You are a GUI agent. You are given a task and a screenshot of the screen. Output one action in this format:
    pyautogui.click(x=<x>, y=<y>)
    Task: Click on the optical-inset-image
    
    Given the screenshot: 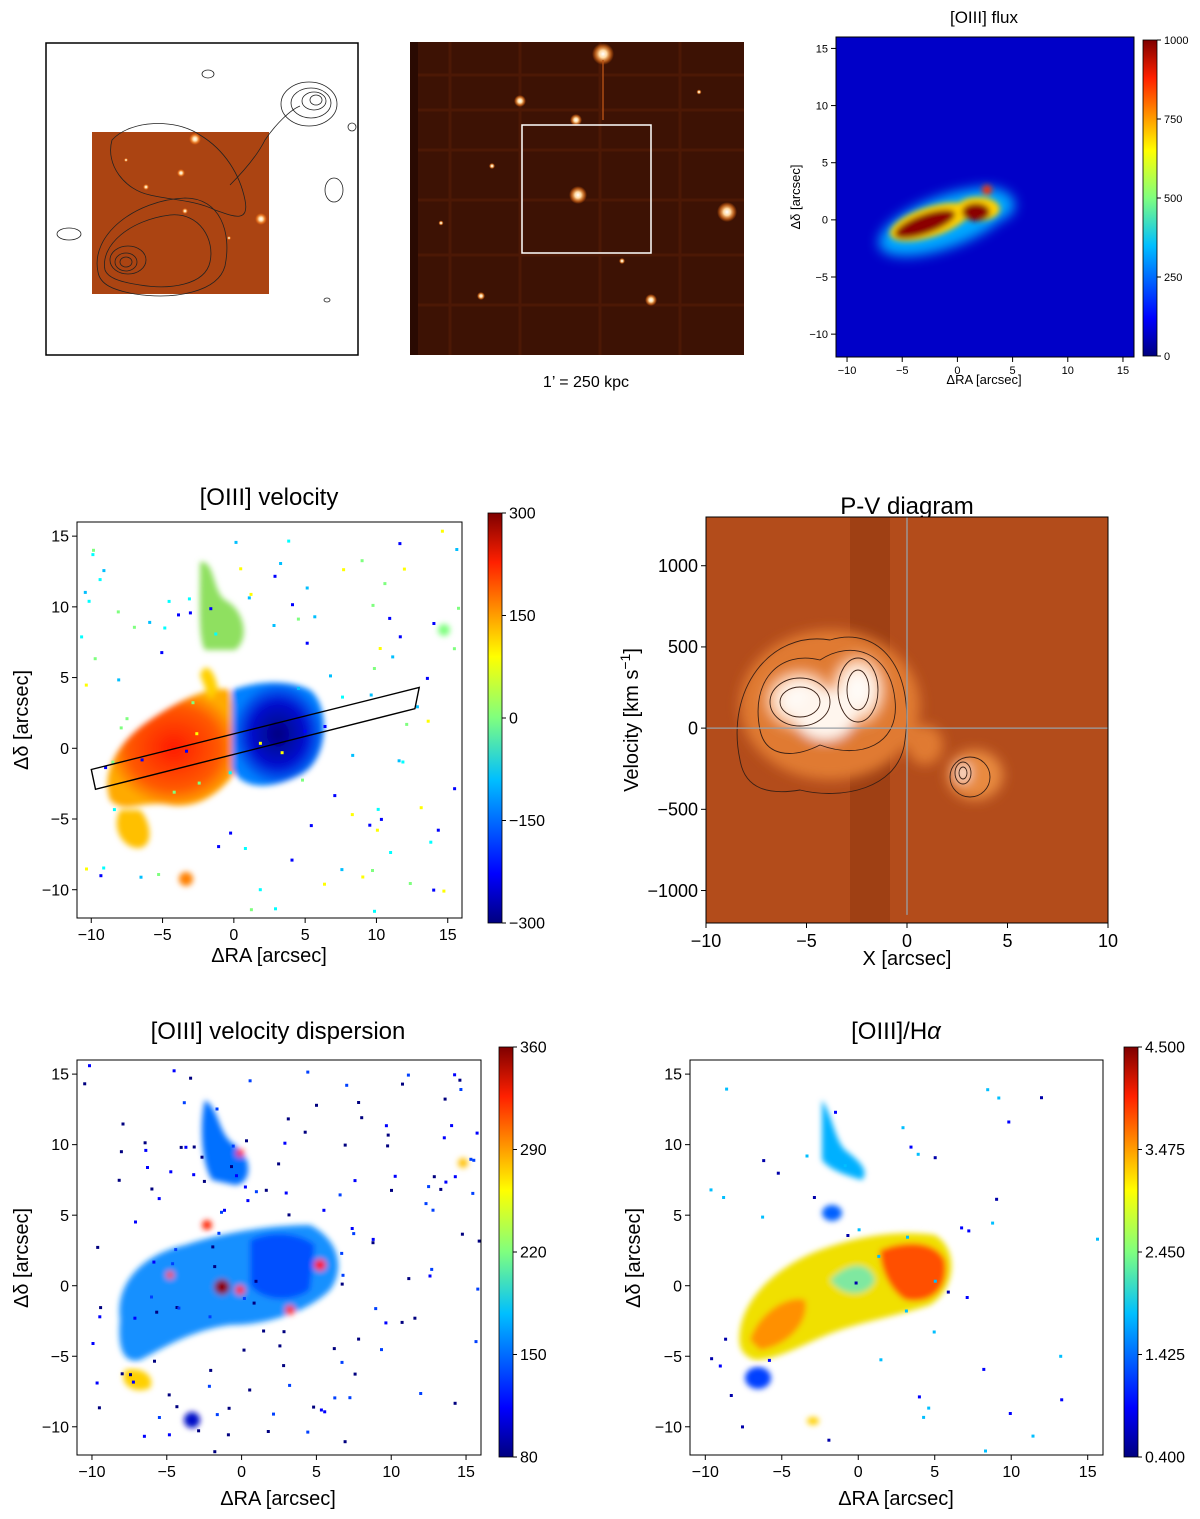 What is the action you would take?
    pyautogui.click(x=180, y=213)
    